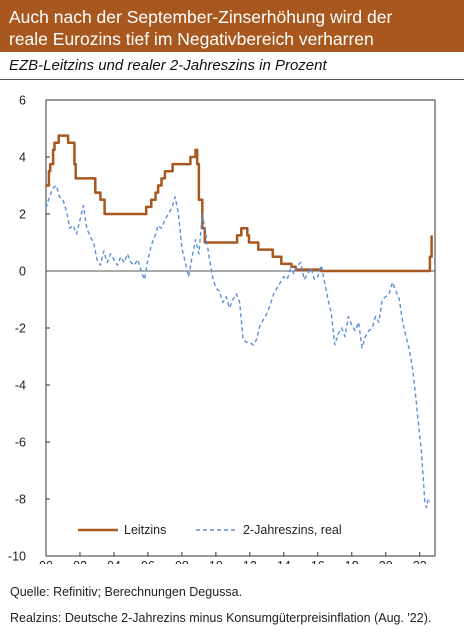 Image resolution: width=464 pixels, height=640 pixels. What do you see at coordinates (20, 386) in the screenshot?
I see `y-tick-label: -4` at bounding box center [20, 386].